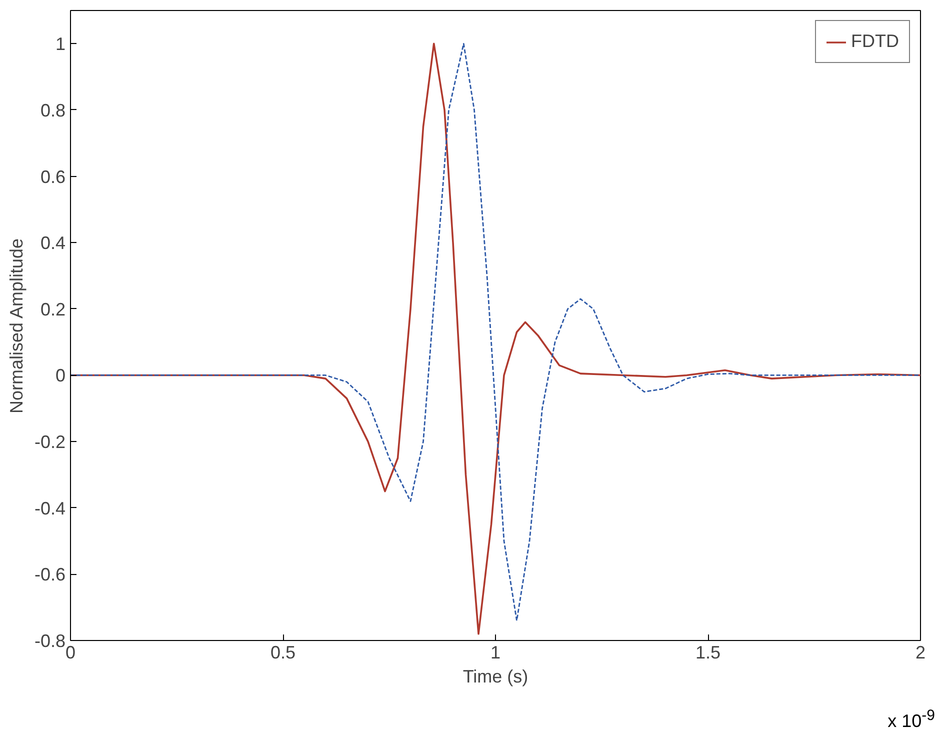 This screenshot has width=946, height=743. What do you see at coordinates (60, 376) in the screenshot?
I see `y-tick-label: 0` at bounding box center [60, 376].